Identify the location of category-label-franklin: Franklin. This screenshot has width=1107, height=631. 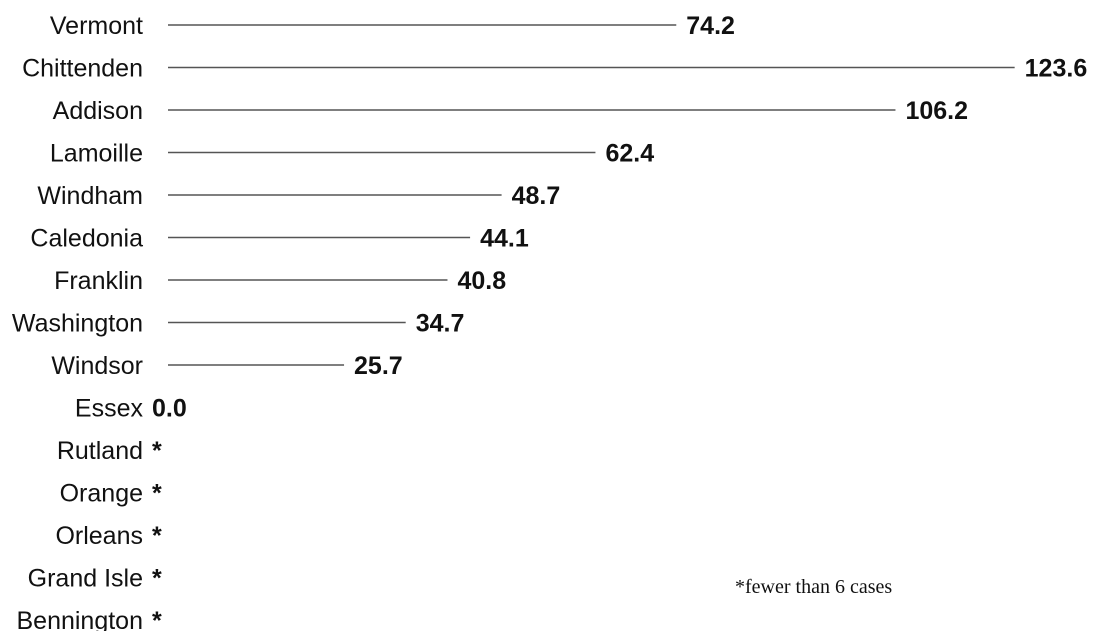
(98, 281).